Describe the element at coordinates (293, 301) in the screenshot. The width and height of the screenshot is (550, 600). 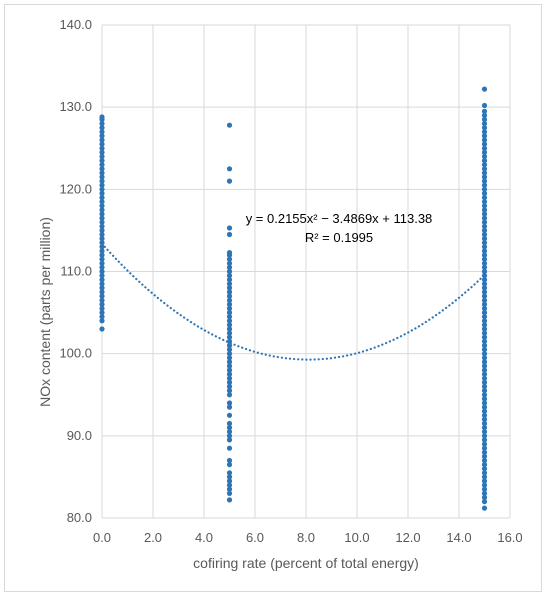
I see `trendline-group` at that location.